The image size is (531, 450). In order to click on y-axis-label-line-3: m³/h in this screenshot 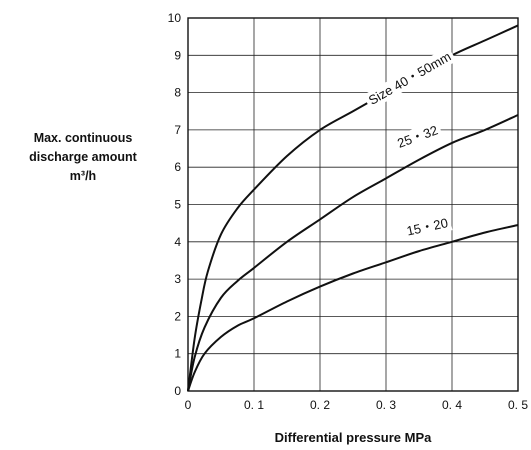, I will do `click(83, 176)`.